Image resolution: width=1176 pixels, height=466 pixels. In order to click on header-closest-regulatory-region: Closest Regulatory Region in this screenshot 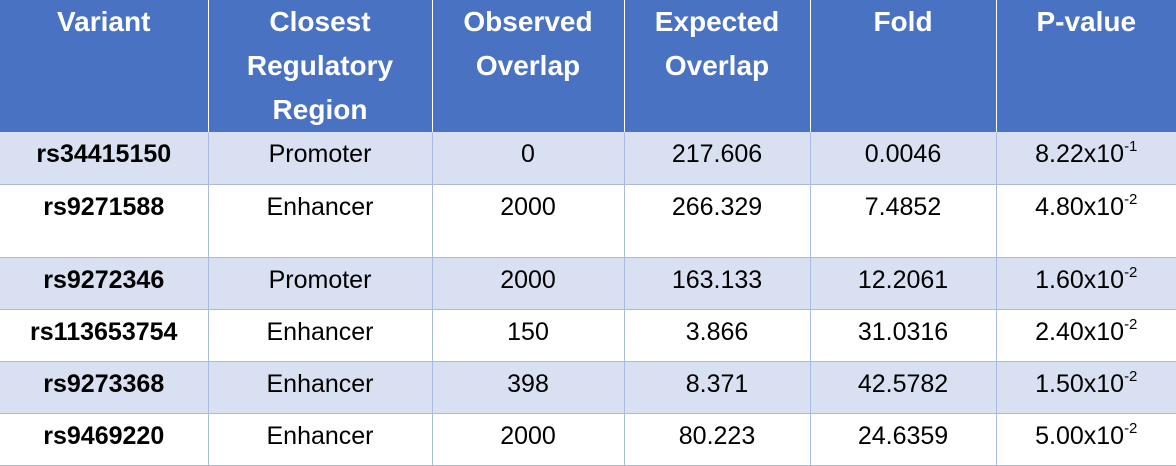, I will do `click(320, 66)`.